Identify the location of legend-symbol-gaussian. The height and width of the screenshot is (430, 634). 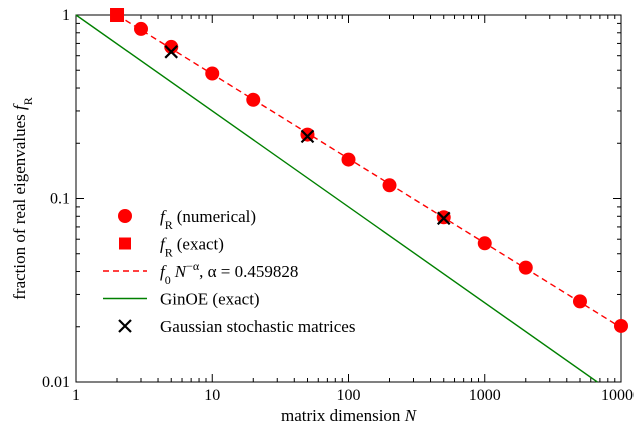
(125, 326).